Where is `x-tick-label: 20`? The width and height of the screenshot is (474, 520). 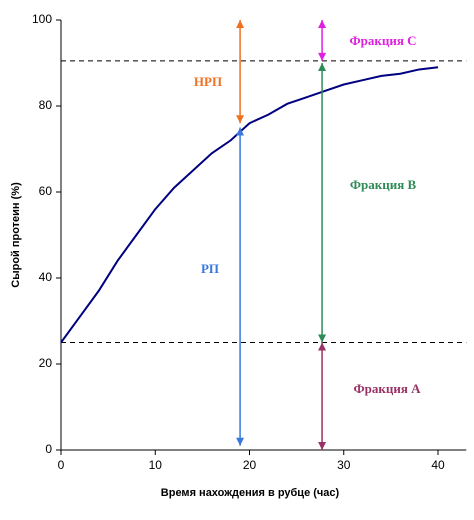
x-tick-label: 20 is located at coordinates (250, 465).